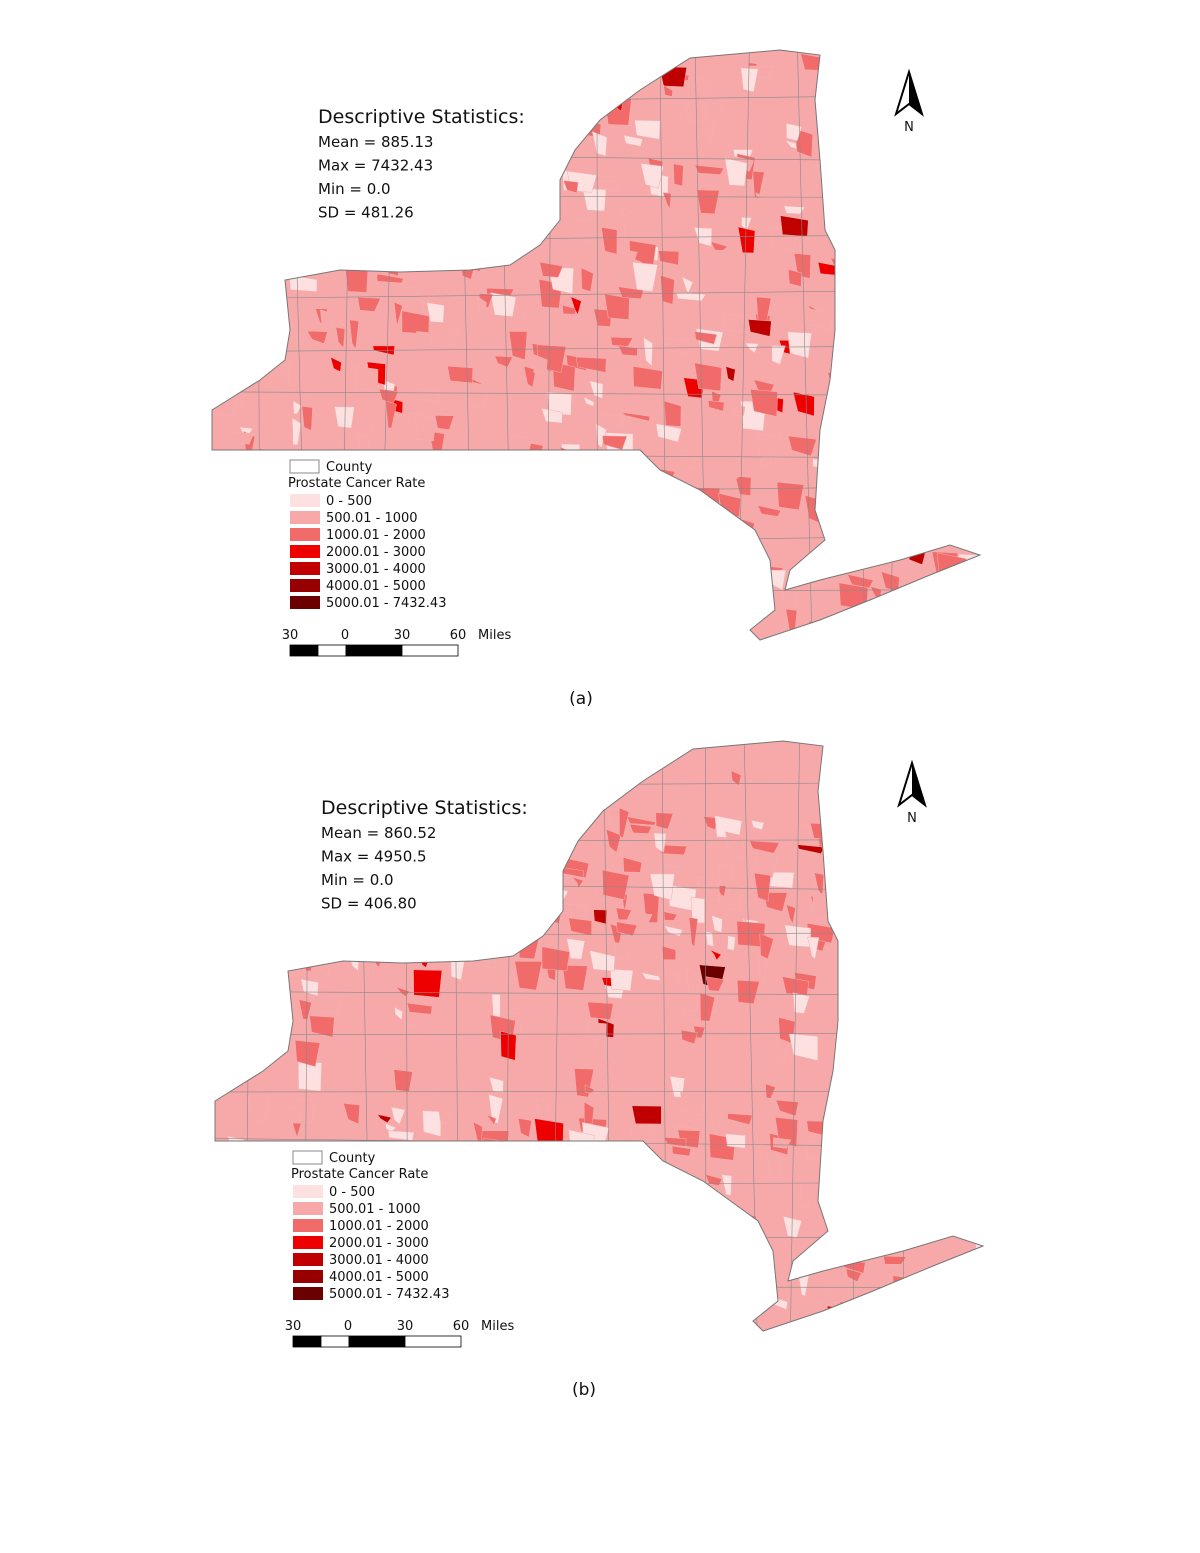 The height and width of the screenshot is (1553, 1200). Describe the element at coordinates (357, 880) in the screenshot. I see `stat-line: Min = 0.0` at that location.